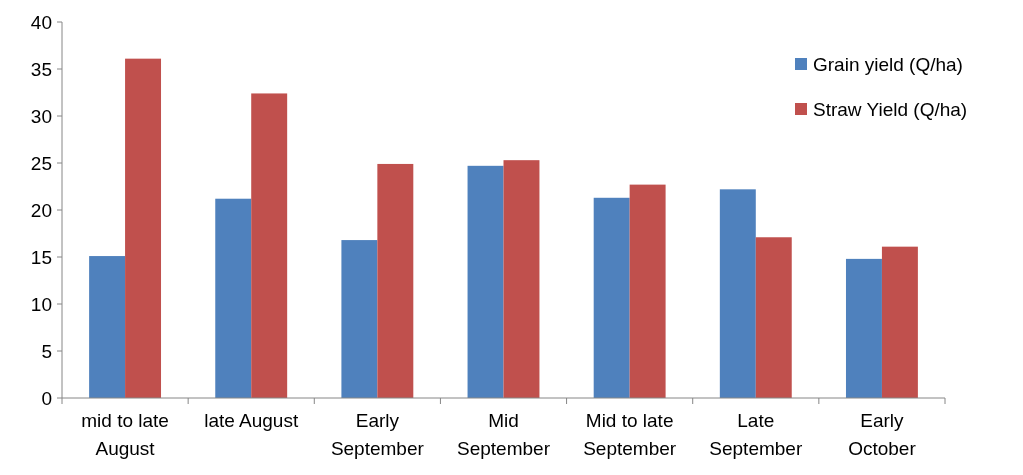 The image size is (1023, 475). What do you see at coordinates (377, 434) in the screenshot?
I see `x-tick-label: Early September` at bounding box center [377, 434].